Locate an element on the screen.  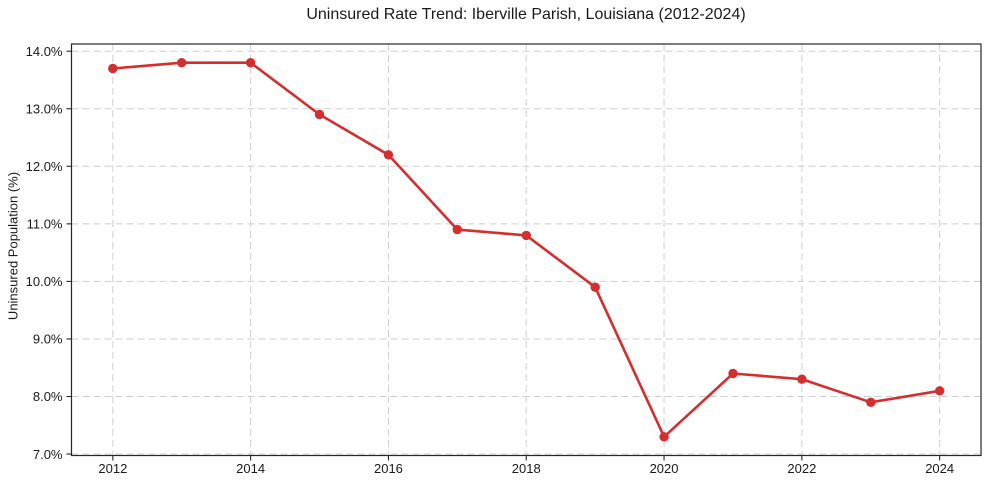
y-tick-label: 7.0% is located at coordinates (48, 454).